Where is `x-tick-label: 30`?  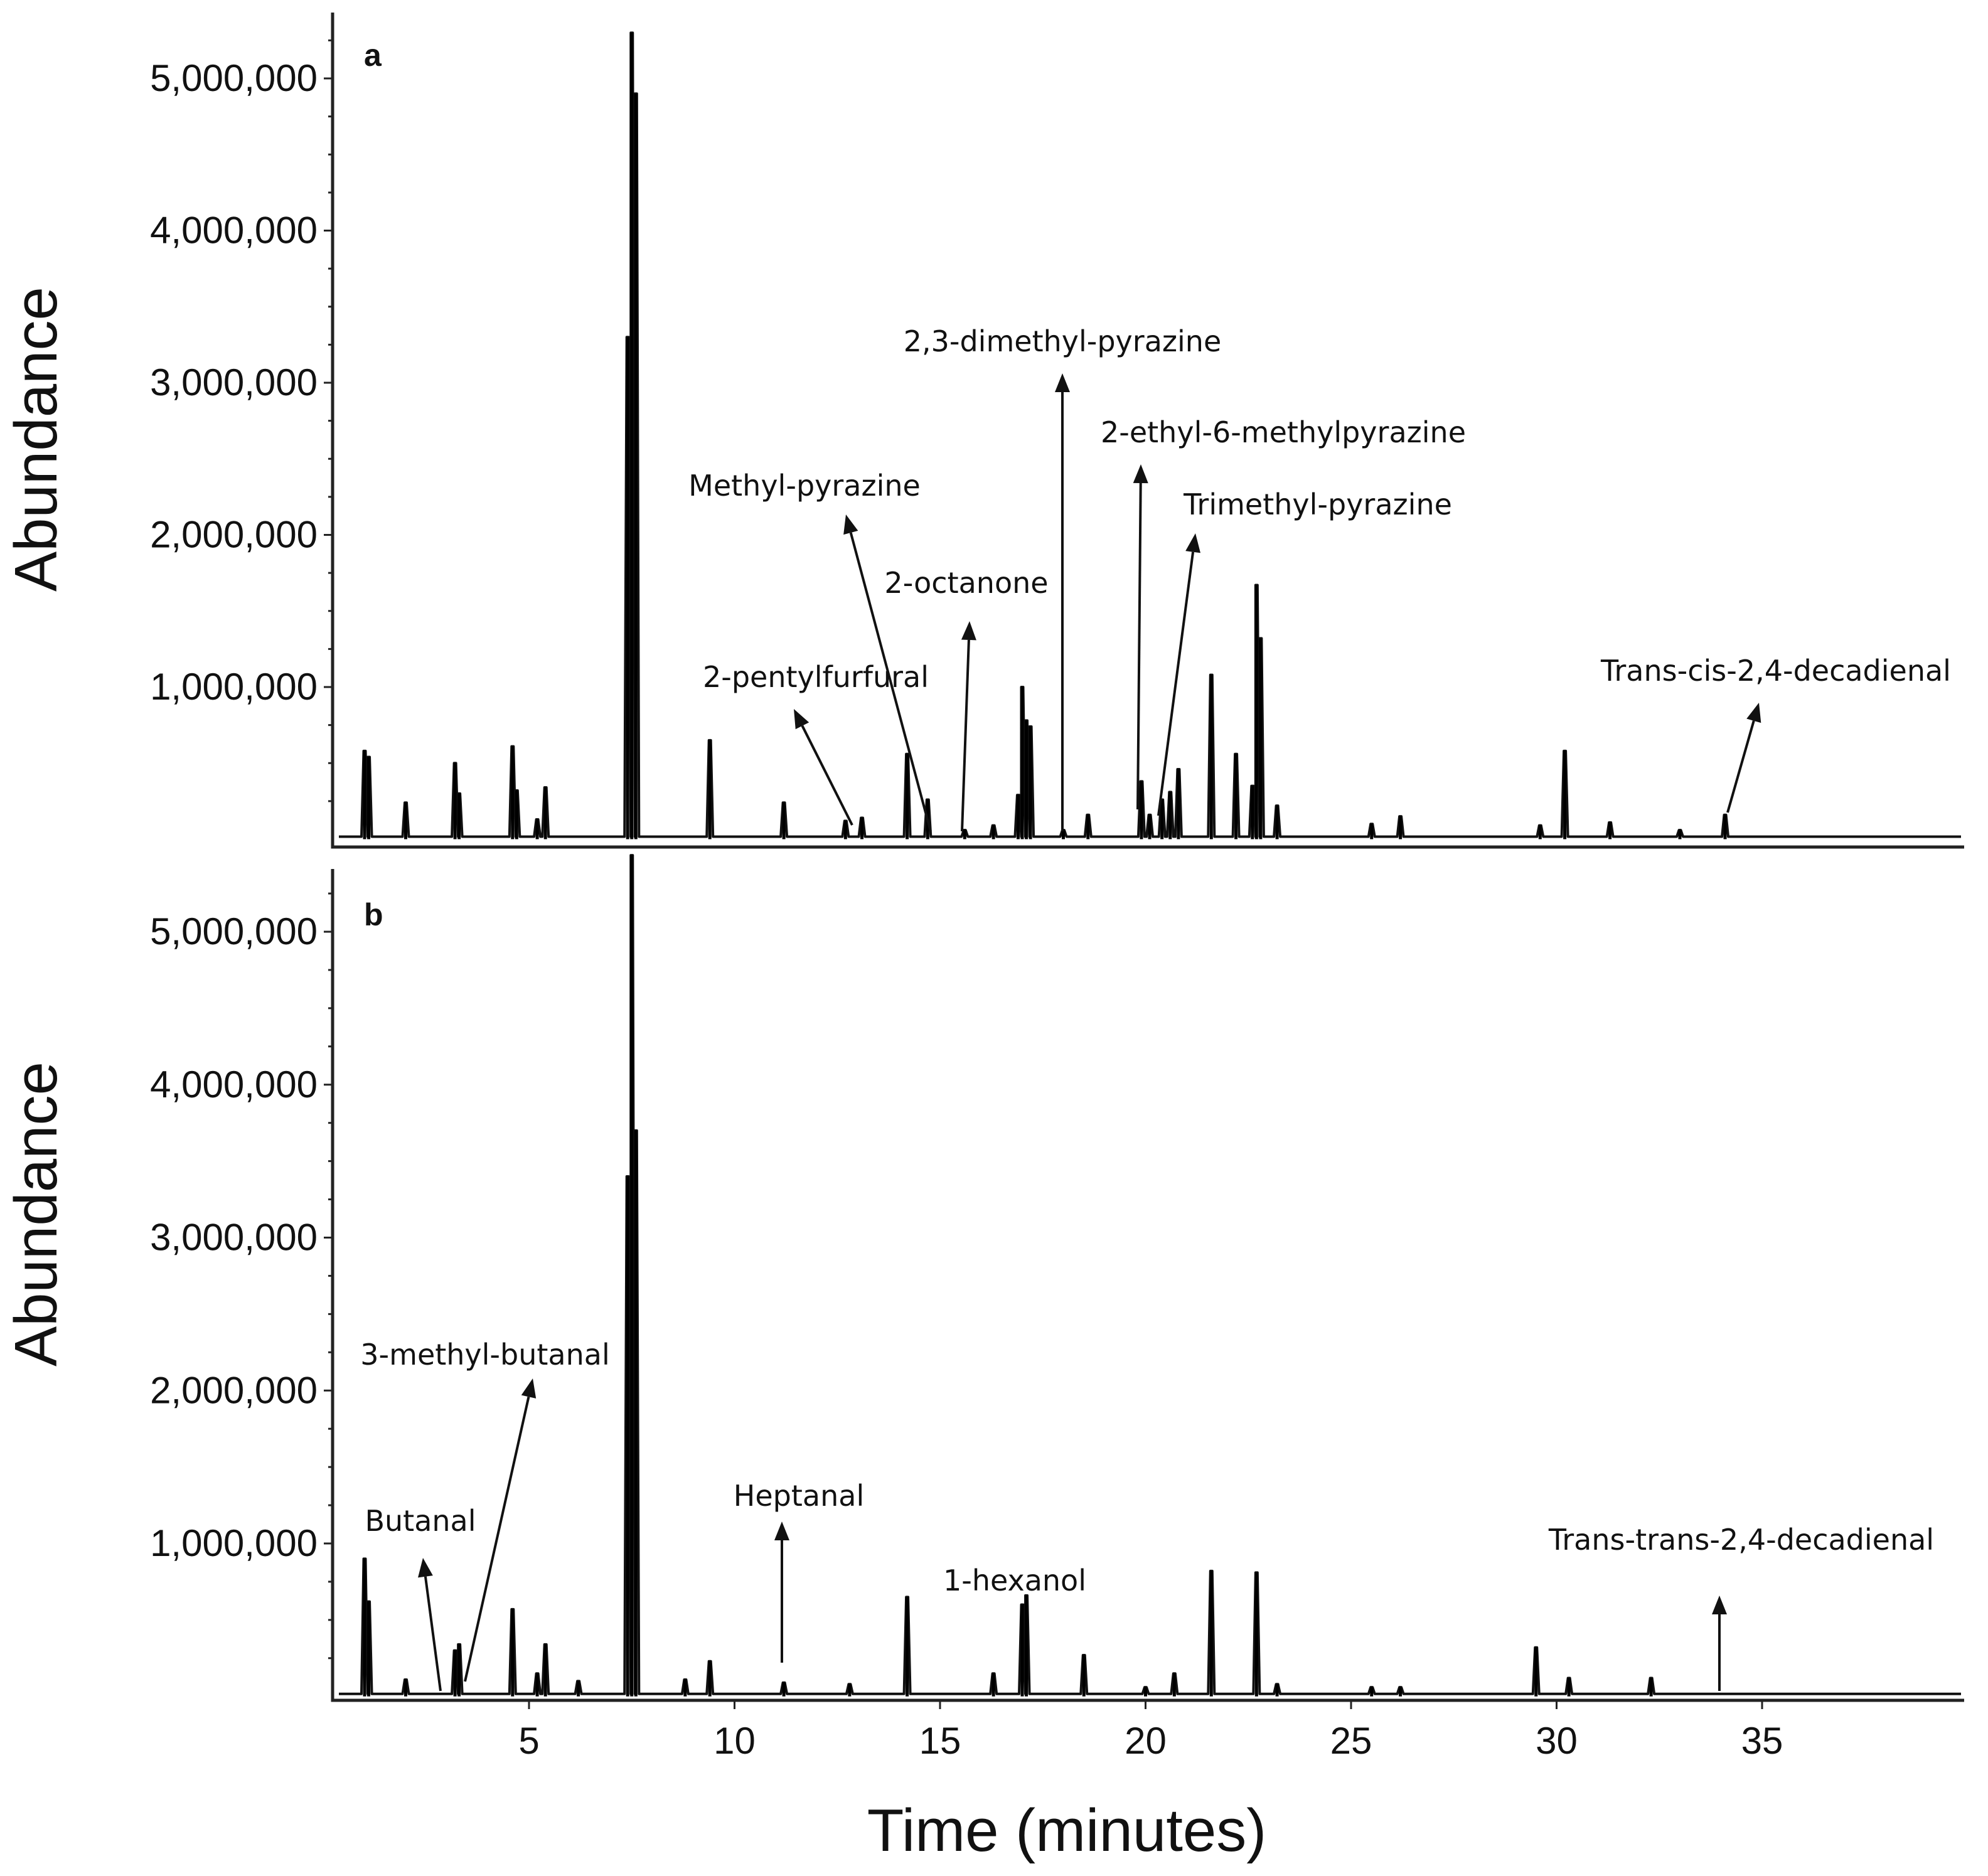 x-tick-label: 30 is located at coordinates (1557, 1741).